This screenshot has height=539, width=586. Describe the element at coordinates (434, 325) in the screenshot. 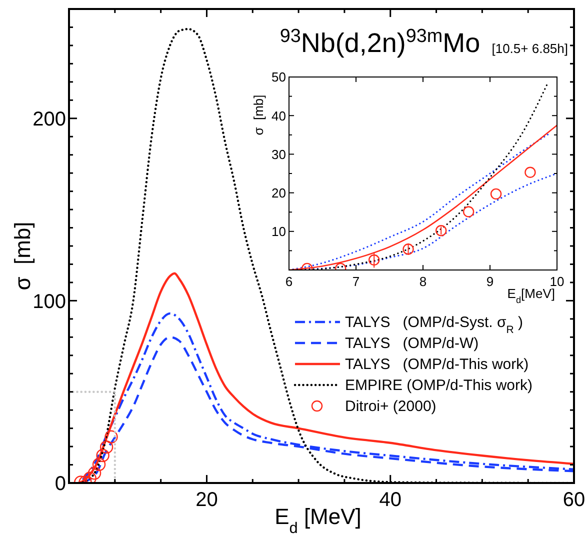

I see `legend-label: TALYS (OMP/d-Syst. σ$_{R}$ )` at that location.